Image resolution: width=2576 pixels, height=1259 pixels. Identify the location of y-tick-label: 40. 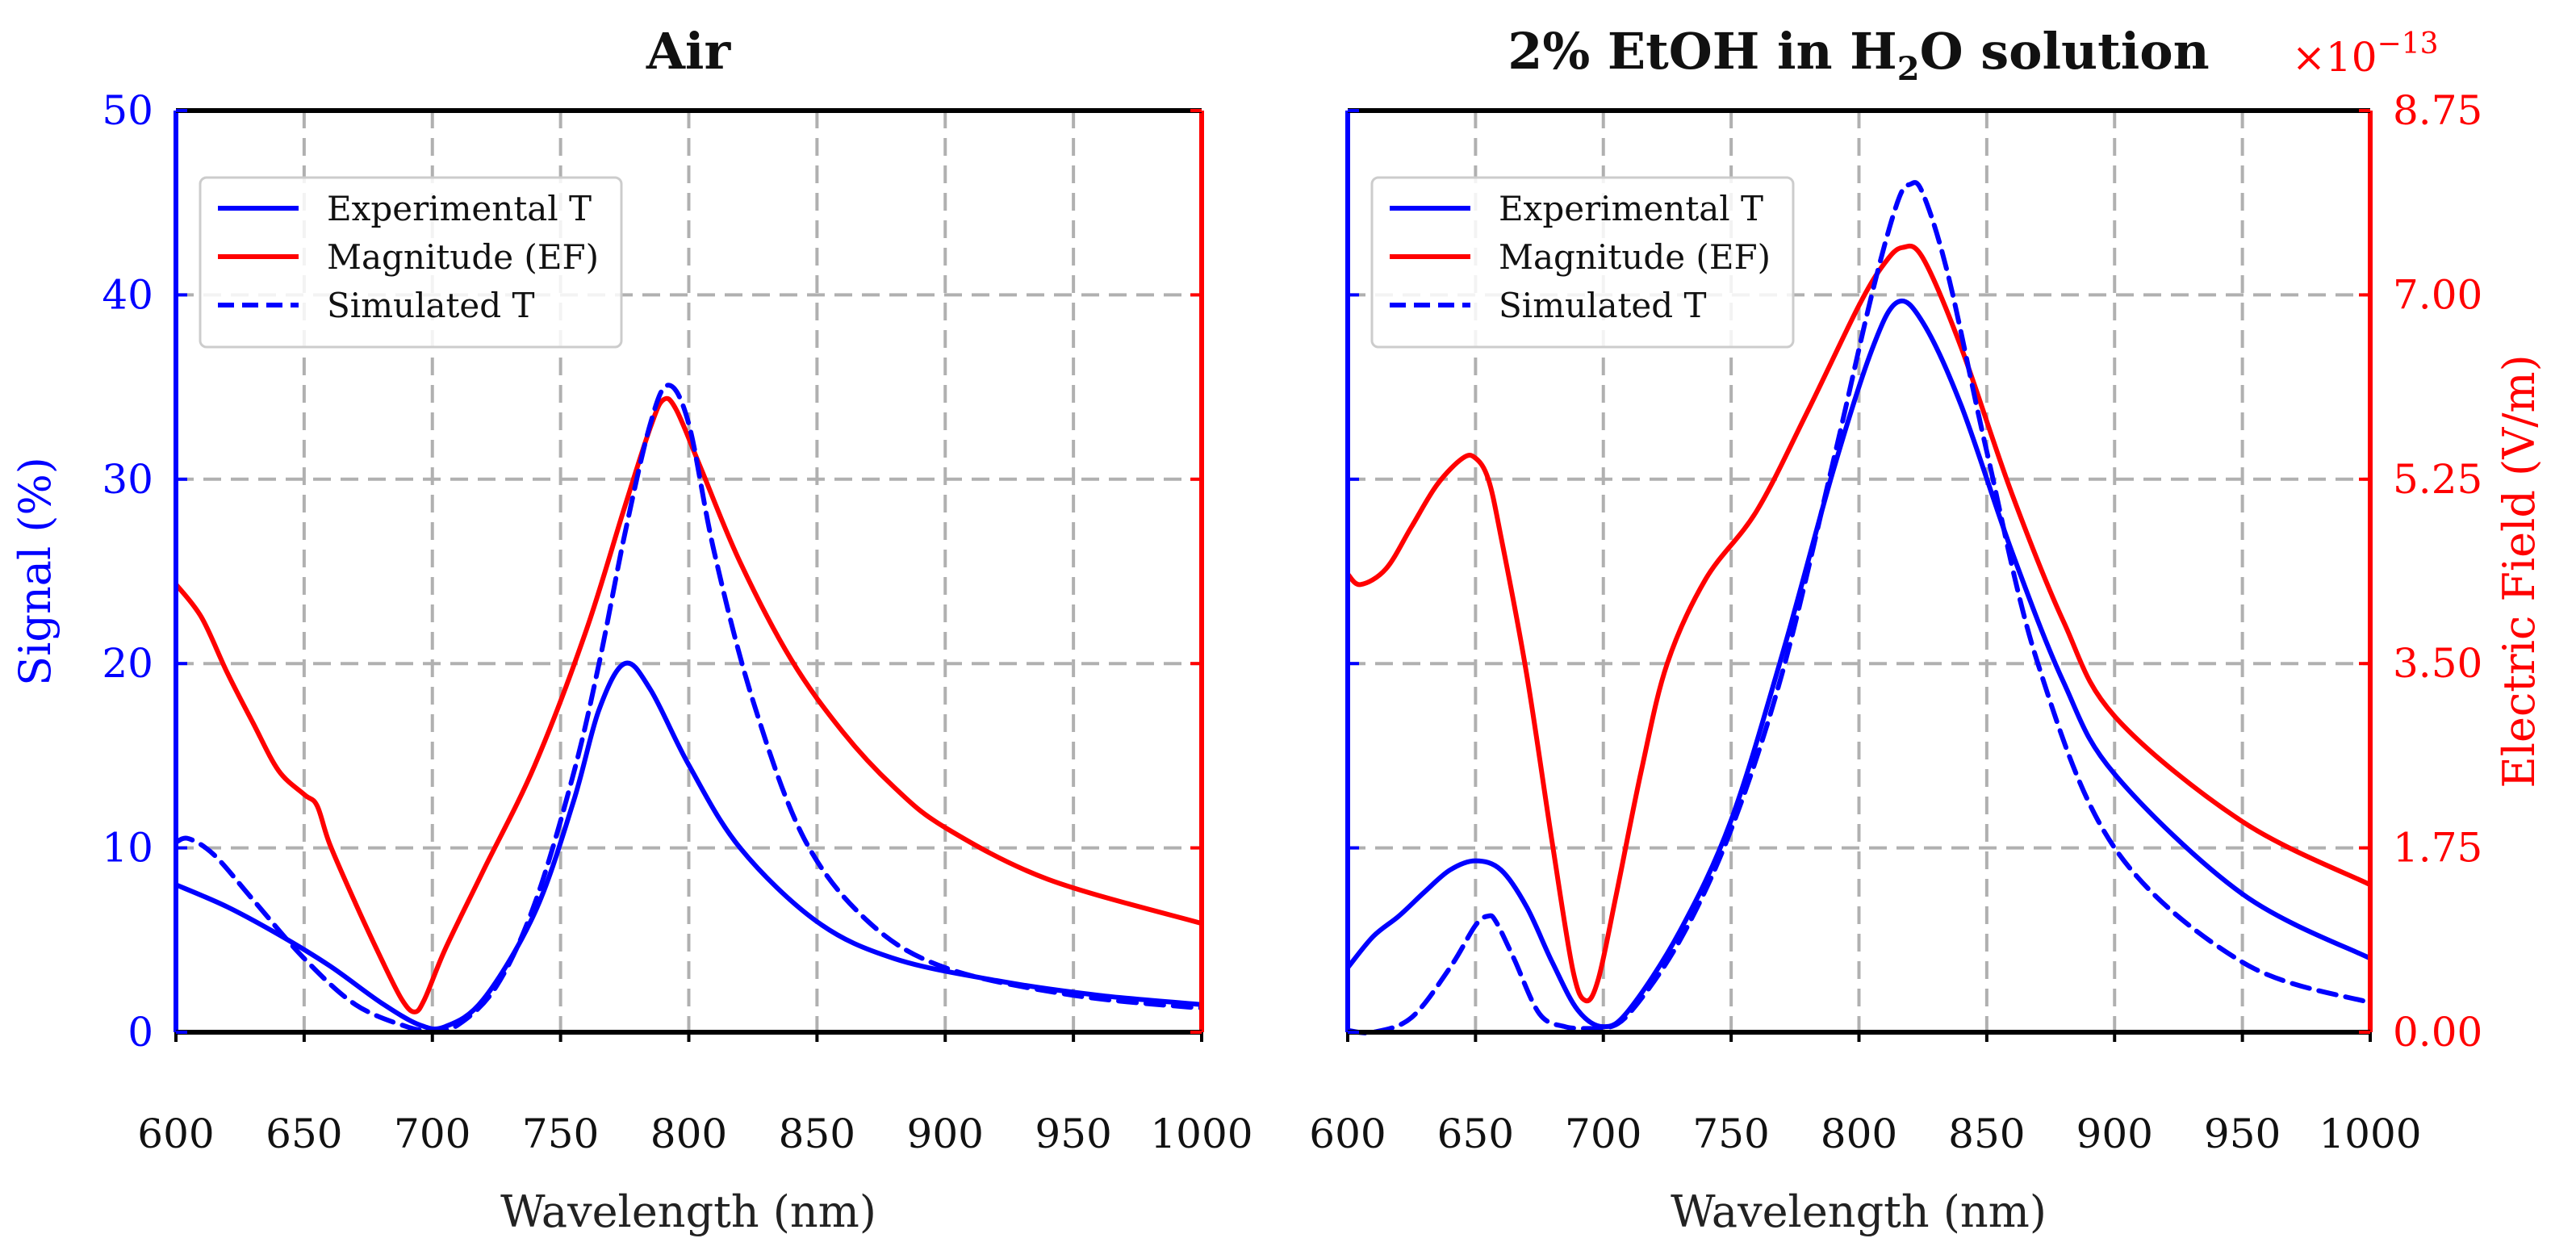
(127, 294).